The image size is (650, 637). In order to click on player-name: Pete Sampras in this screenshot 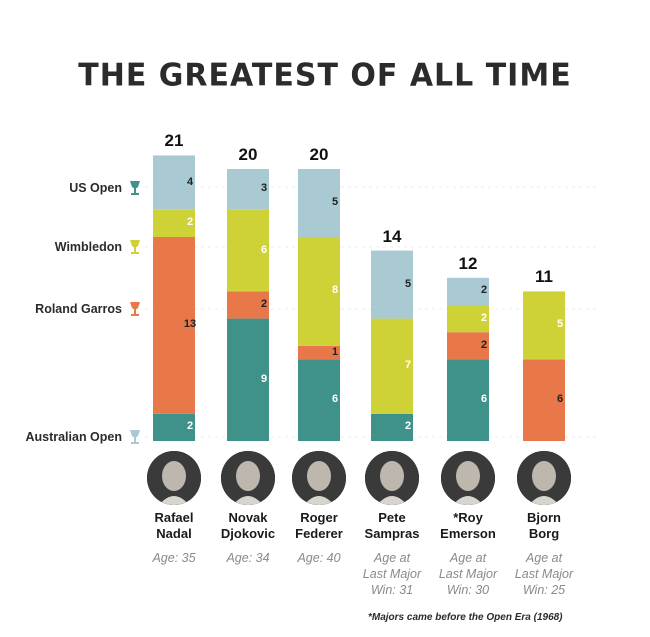, I will do `click(392, 525)`.